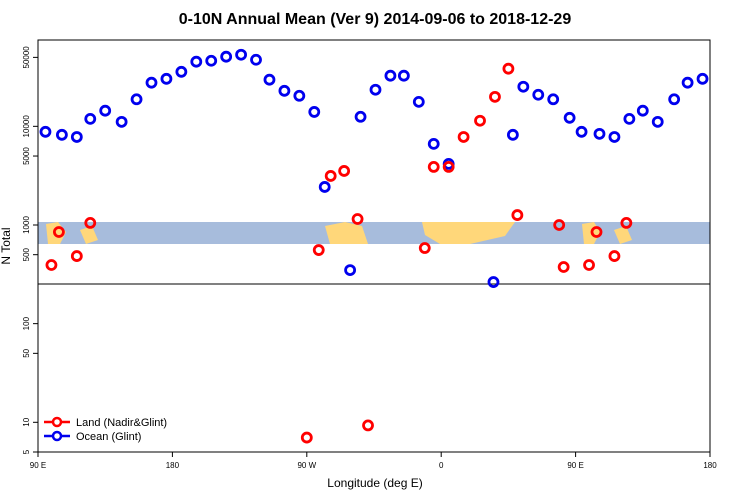  Describe the element at coordinates (374, 233) in the screenshot. I see `map-strip` at that location.